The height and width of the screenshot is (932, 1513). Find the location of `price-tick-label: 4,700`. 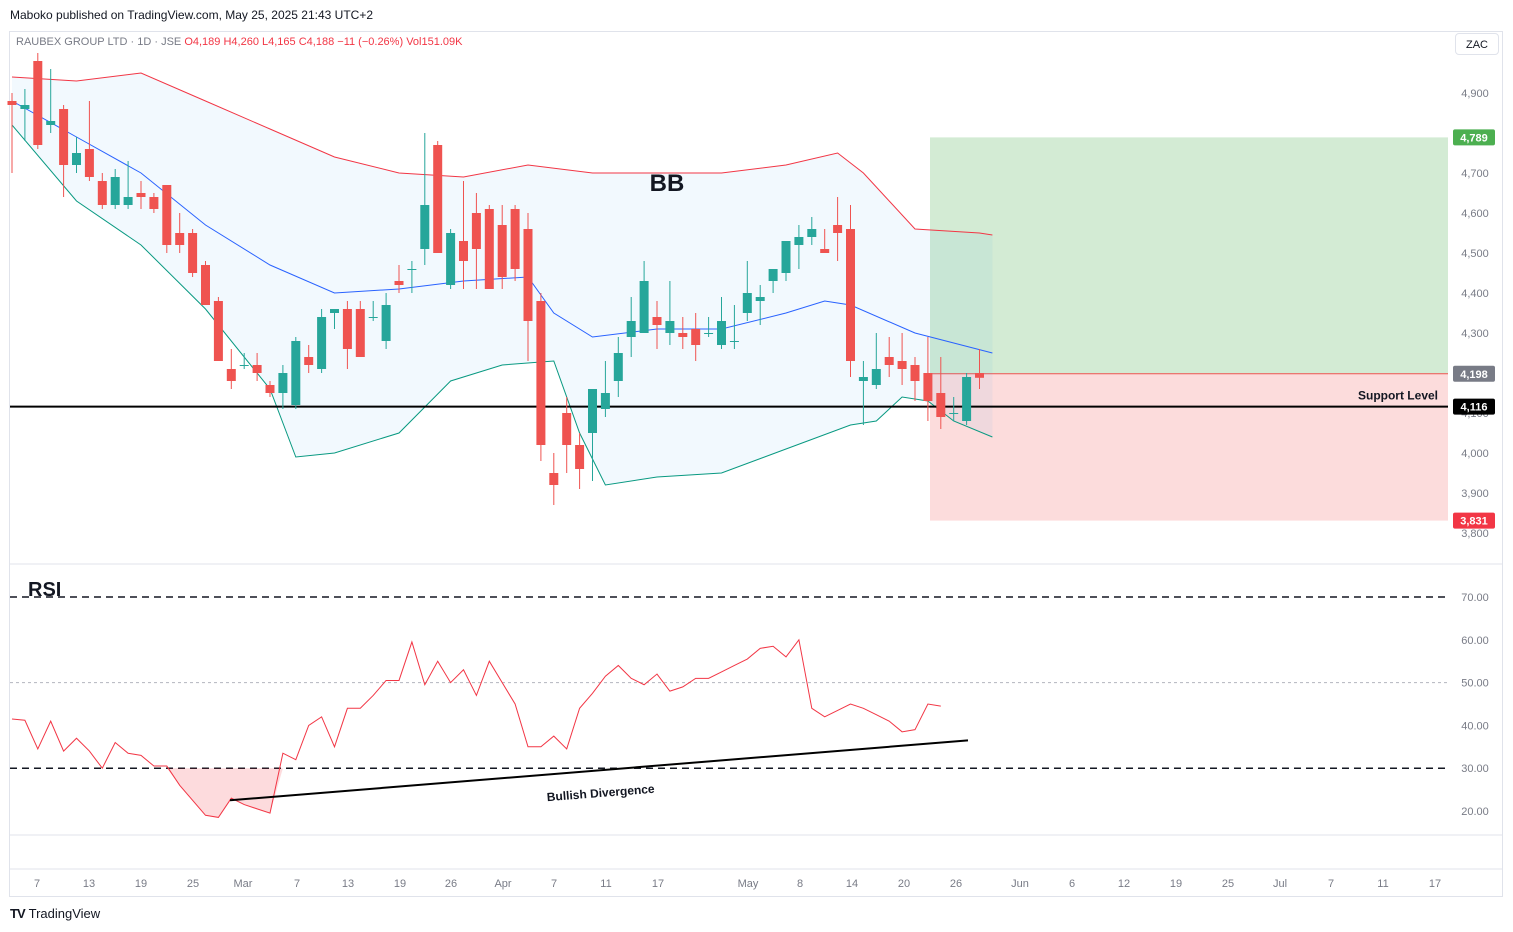

price-tick-label: 4,700 is located at coordinates (1475, 174).